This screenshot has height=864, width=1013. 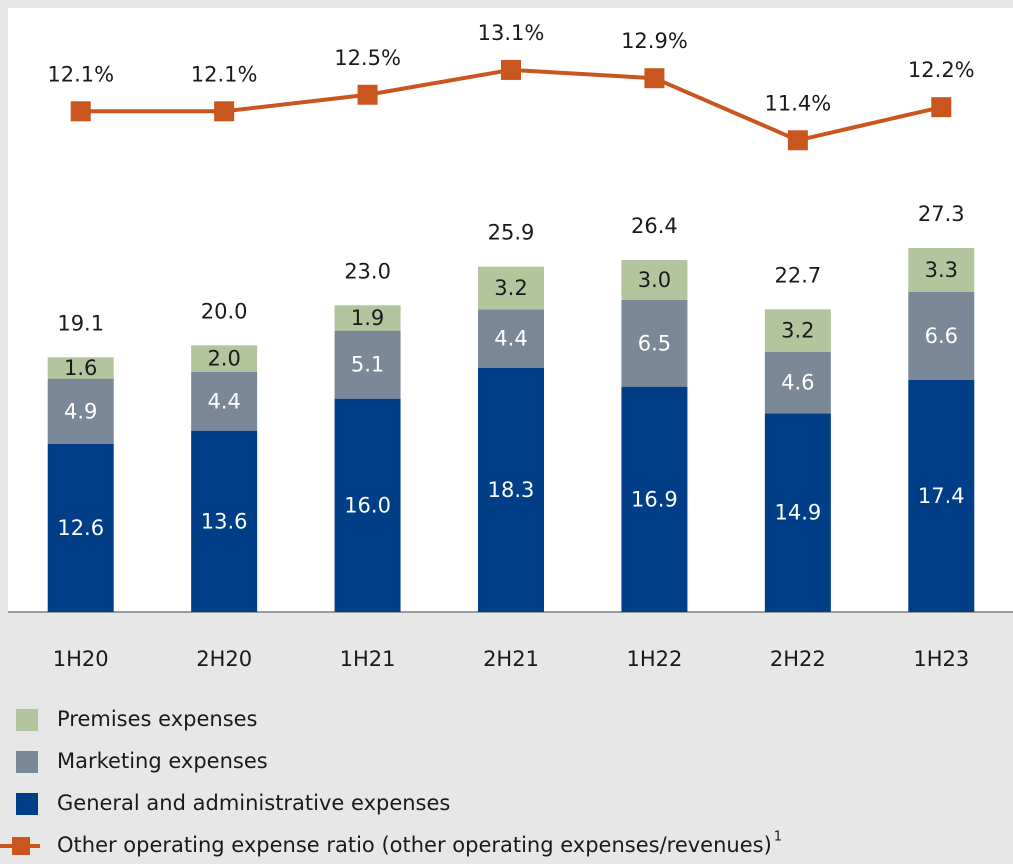 I want to click on x-tick-label: 2H20, so click(x=224, y=659).